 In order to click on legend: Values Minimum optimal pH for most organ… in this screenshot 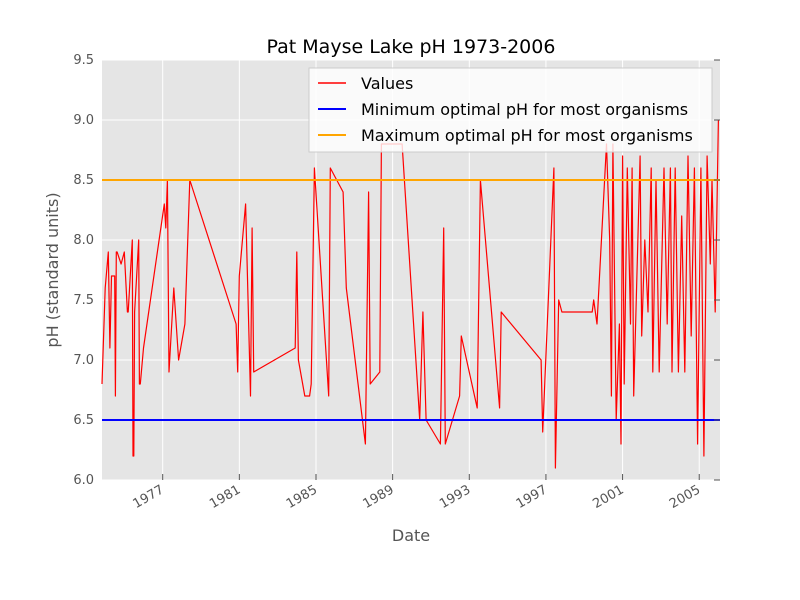, I will do `click(510, 110)`.